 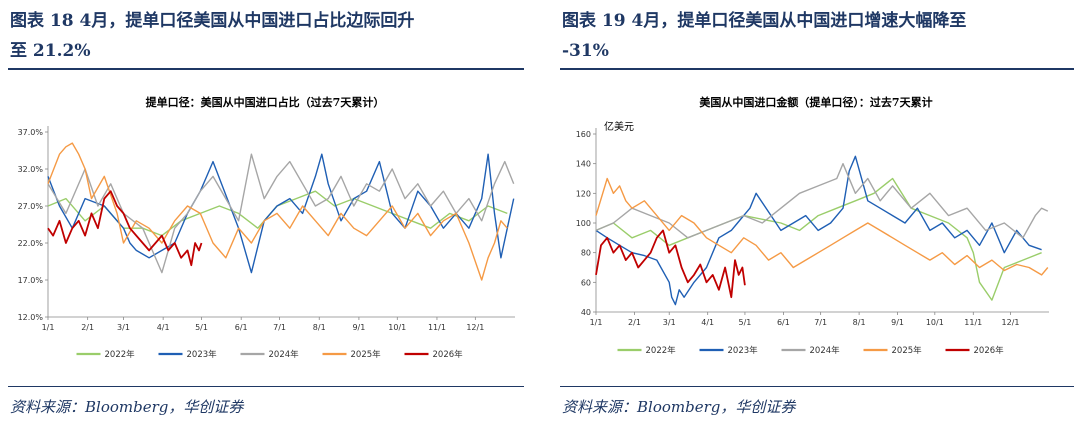 I want to click on y-tick-label: 60, so click(x=586, y=282).